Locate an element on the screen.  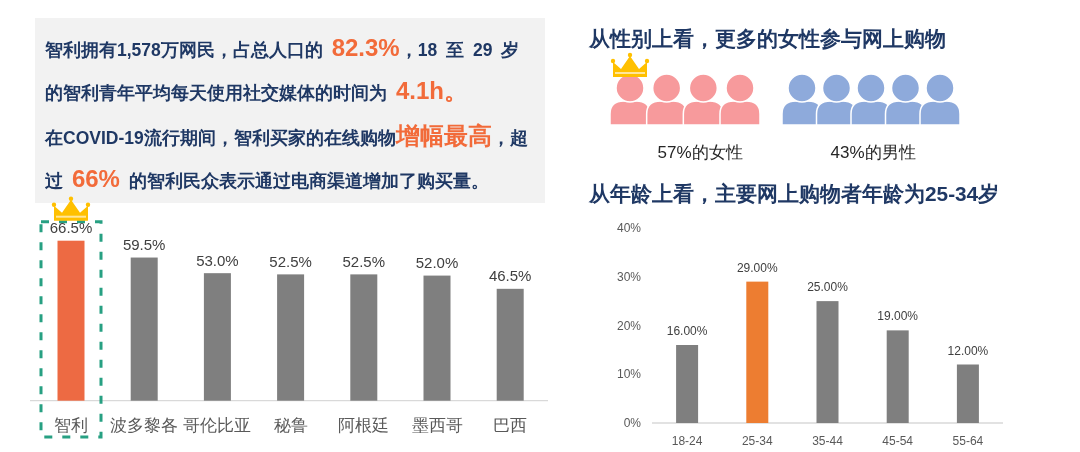
x-tick-label: 墨西哥 is located at coordinates (437, 425).